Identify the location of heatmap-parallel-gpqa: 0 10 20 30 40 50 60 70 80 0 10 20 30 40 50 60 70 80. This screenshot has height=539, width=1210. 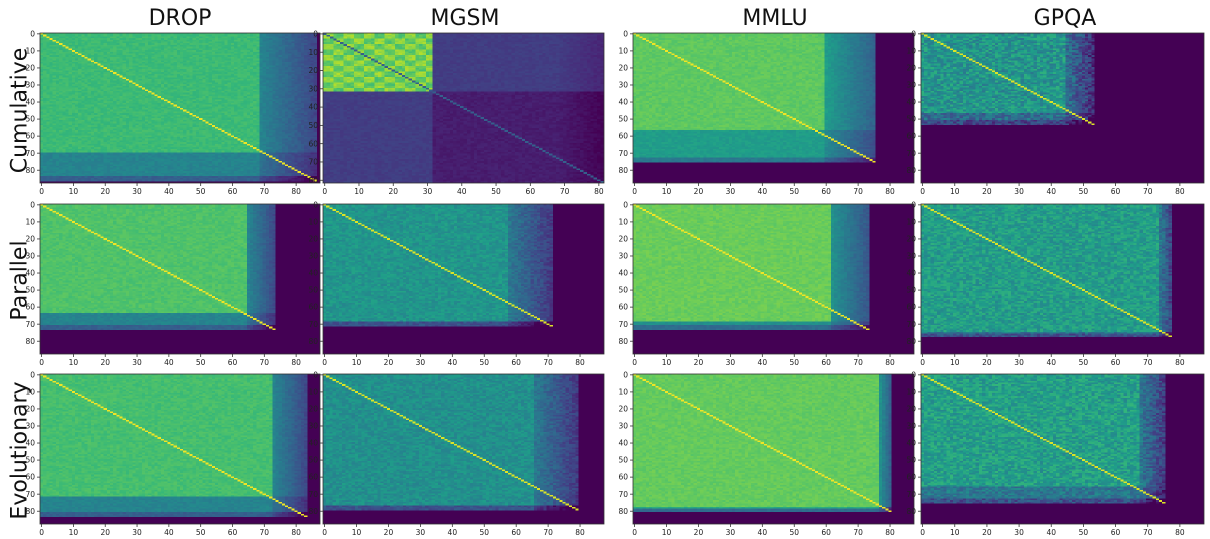
(1055, 283).